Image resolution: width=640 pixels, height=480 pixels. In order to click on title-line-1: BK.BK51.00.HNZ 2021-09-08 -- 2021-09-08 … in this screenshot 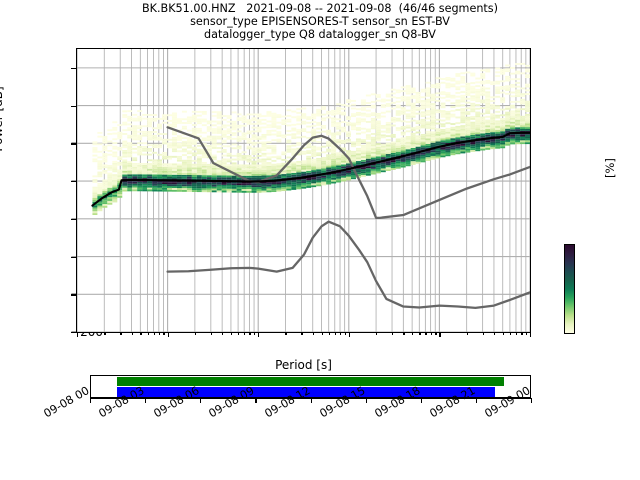, I will do `click(320, 8)`.